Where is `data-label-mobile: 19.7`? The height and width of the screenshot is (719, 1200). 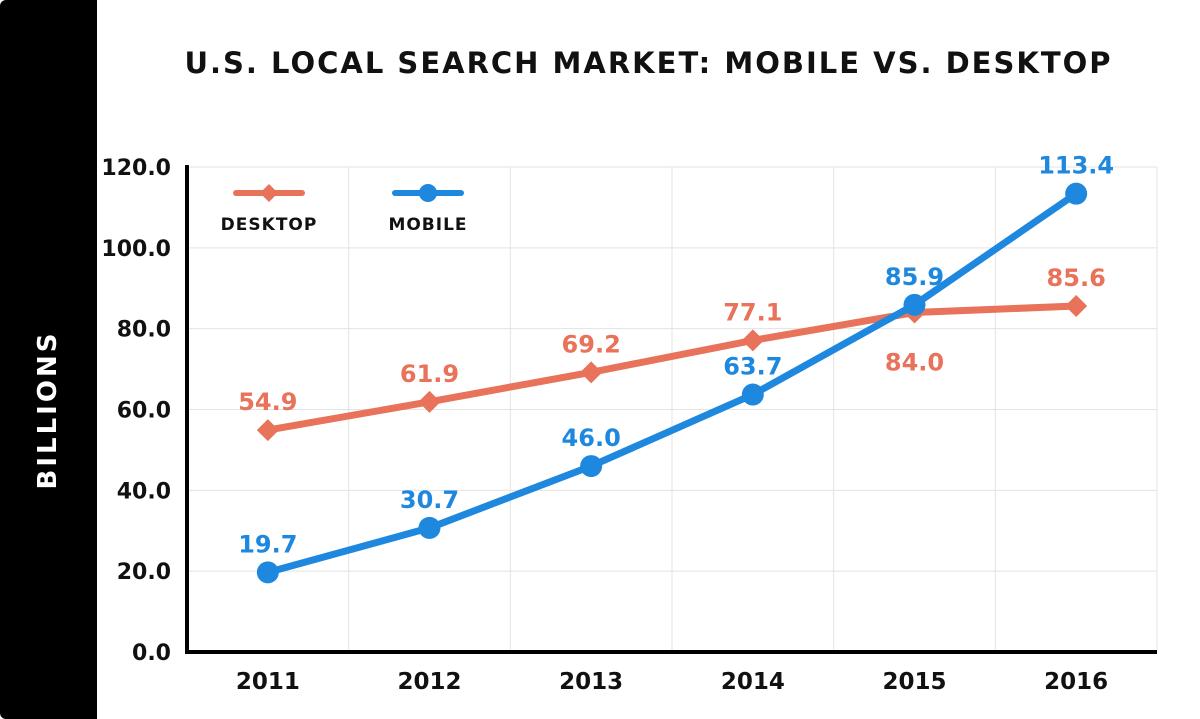 data-label-mobile: 19.7 is located at coordinates (267, 544).